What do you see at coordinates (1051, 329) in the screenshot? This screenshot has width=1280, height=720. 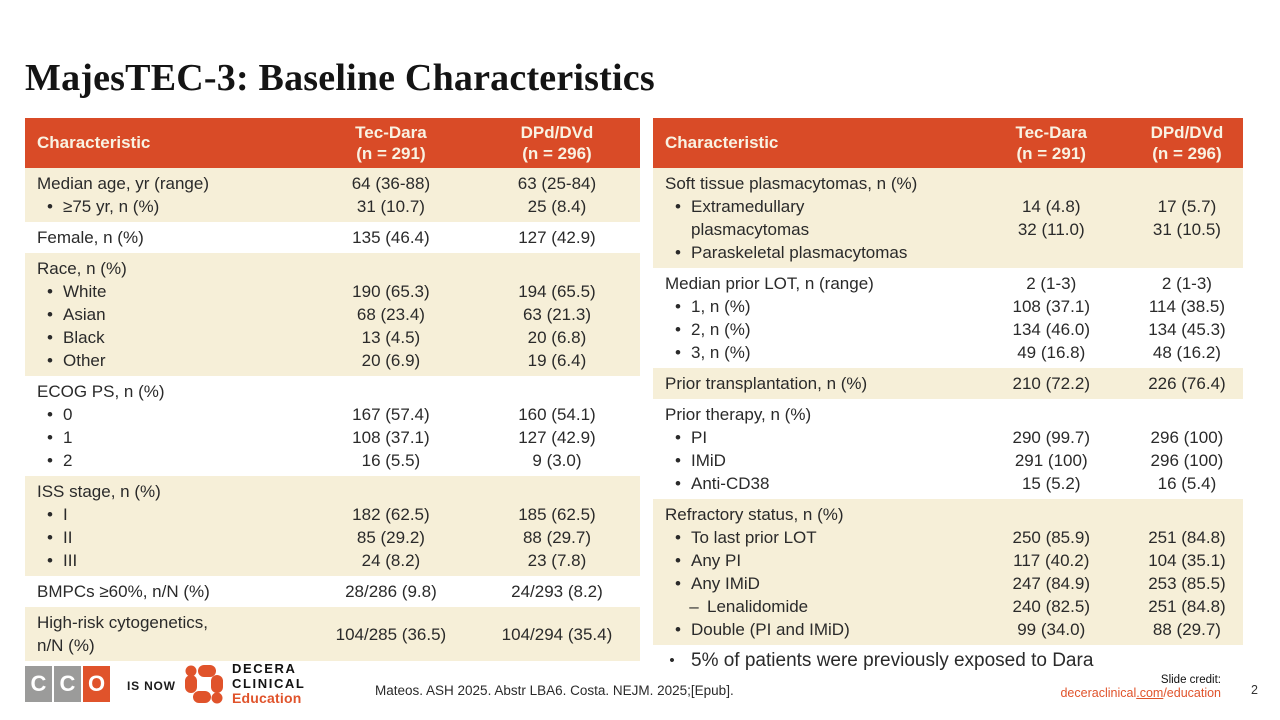 I see `value-line: 134 (46.0)` at bounding box center [1051, 329].